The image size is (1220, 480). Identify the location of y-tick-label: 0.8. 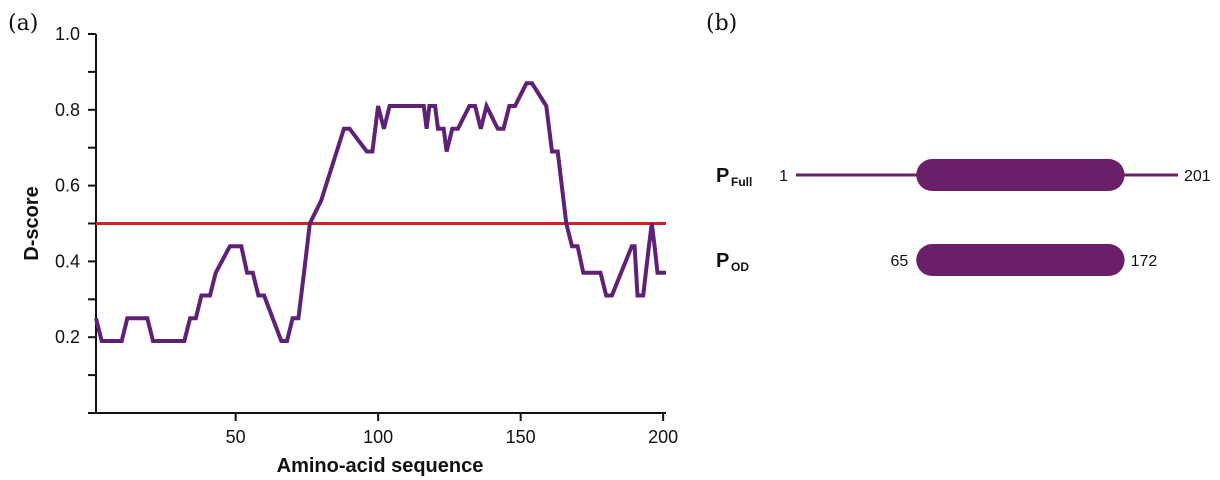
(67, 110).